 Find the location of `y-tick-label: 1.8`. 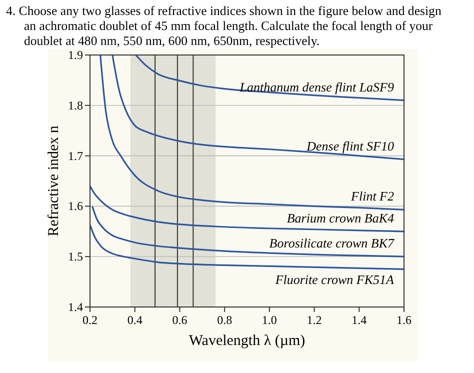

y-tick-label: 1.8 is located at coordinates (75, 105).